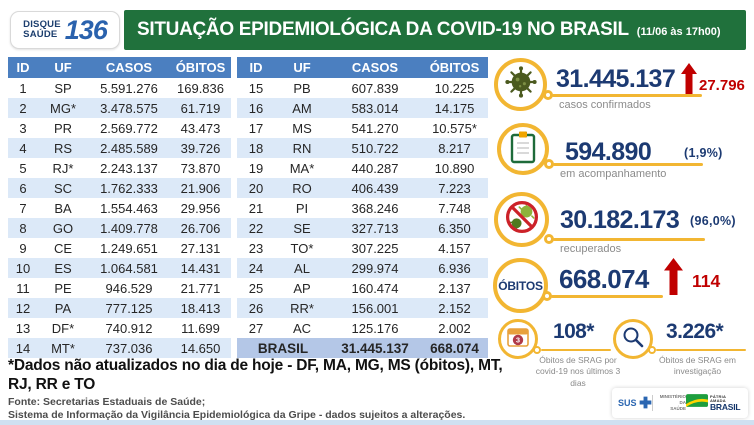 The image size is (754, 425). Describe the element at coordinates (713, 221) in the screenshot. I see `recovered-pct: (96,0%)` at that location.